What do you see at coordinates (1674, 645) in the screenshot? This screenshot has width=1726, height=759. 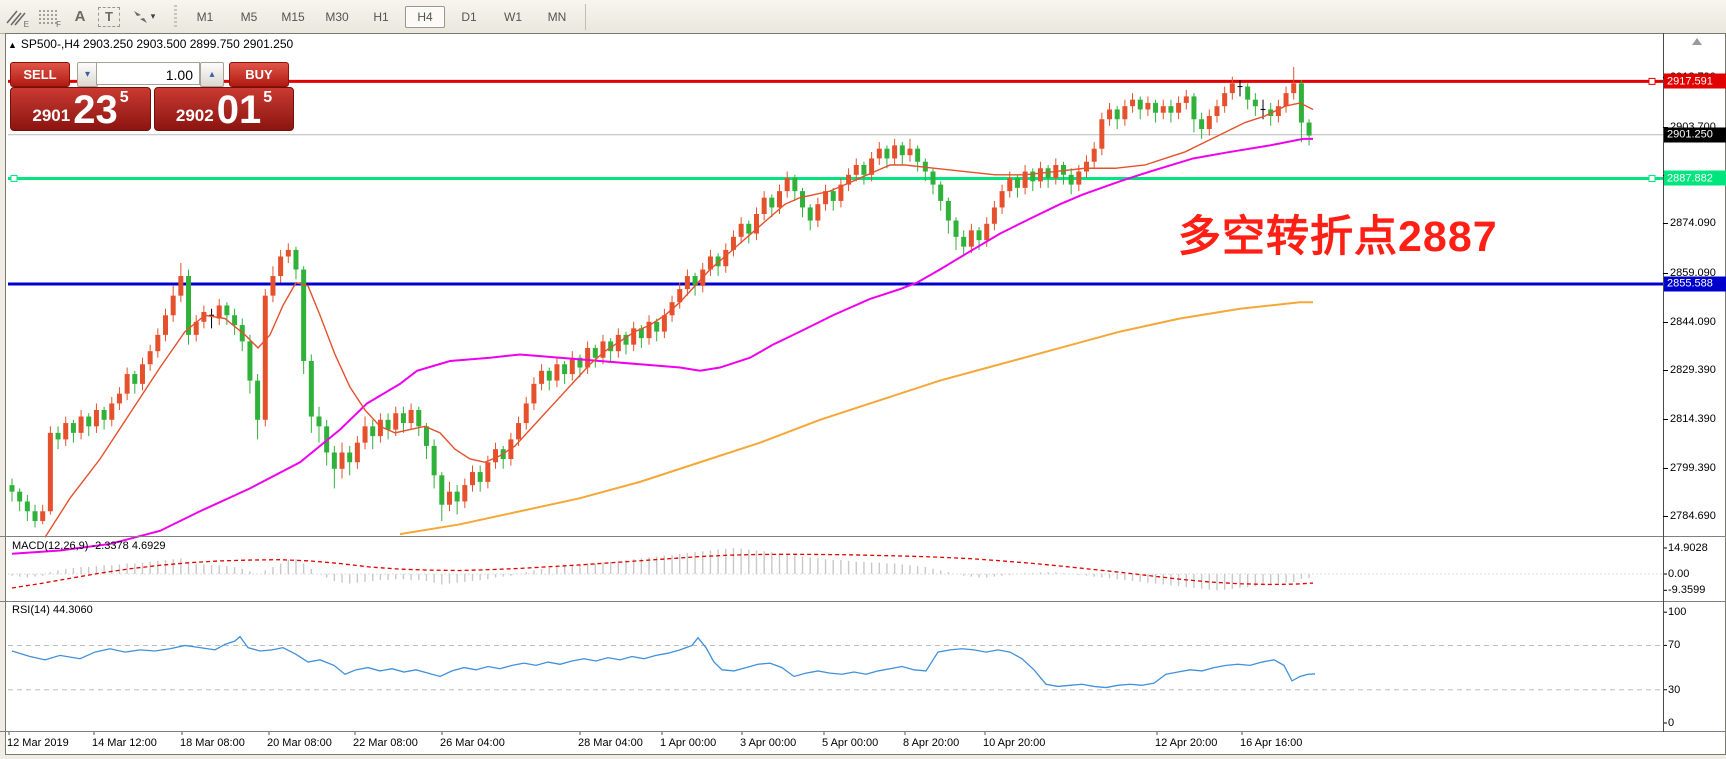 I see `rsi-axis-label: 70` at bounding box center [1674, 645].